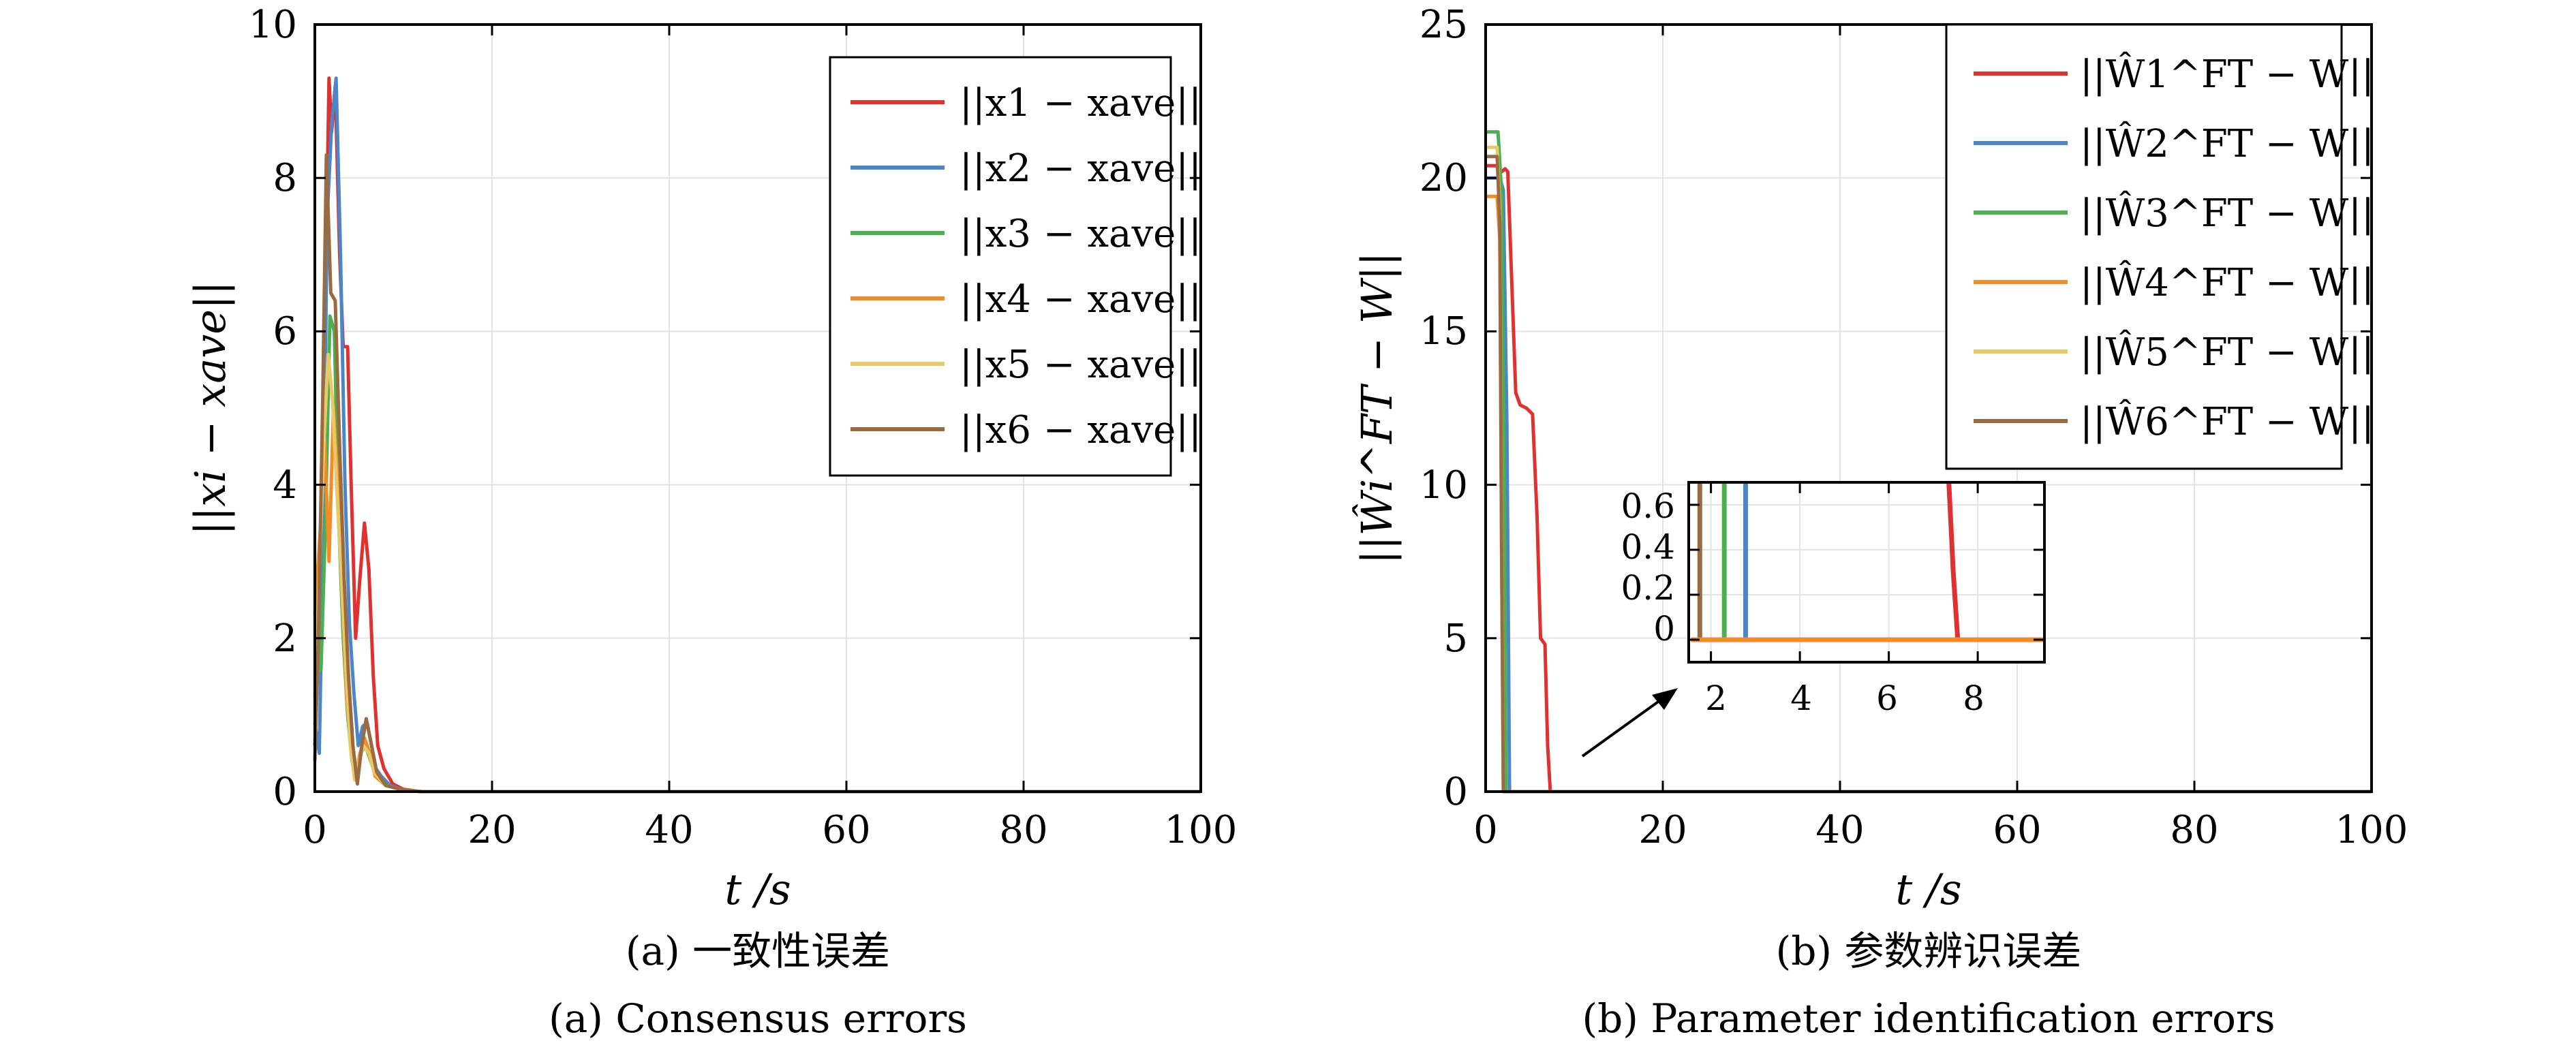 The image size is (2576, 1043). Describe the element at coordinates (1664, 629) in the screenshot. I see `inset-ytick-0: 0` at that location.